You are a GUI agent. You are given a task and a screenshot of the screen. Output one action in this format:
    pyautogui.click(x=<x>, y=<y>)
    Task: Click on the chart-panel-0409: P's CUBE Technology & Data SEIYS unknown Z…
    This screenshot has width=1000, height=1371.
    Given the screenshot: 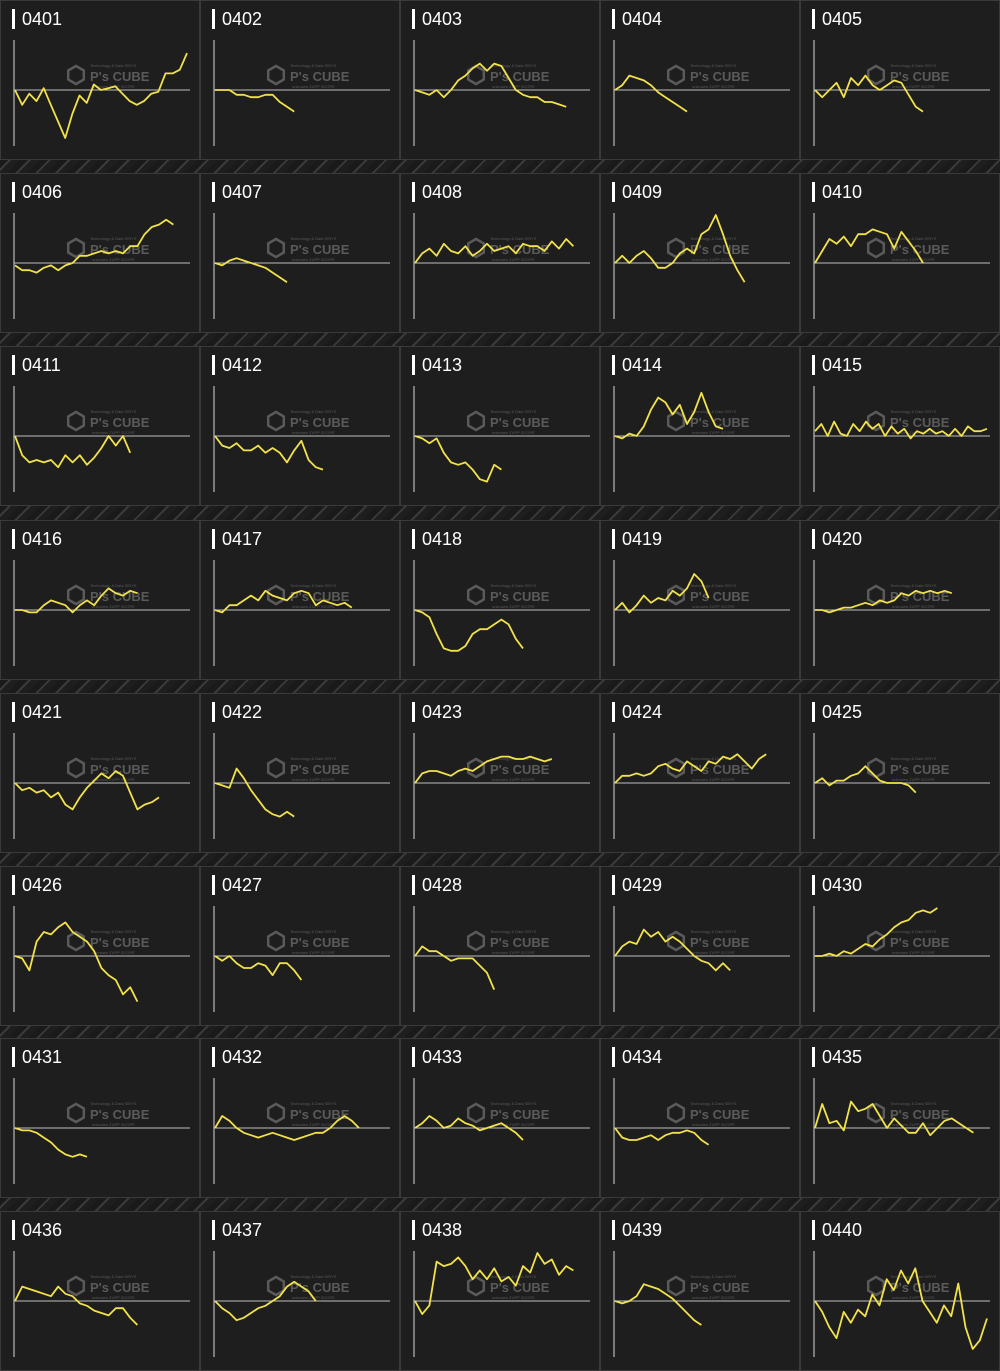 What is the action you would take?
    pyautogui.click(x=700, y=253)
    